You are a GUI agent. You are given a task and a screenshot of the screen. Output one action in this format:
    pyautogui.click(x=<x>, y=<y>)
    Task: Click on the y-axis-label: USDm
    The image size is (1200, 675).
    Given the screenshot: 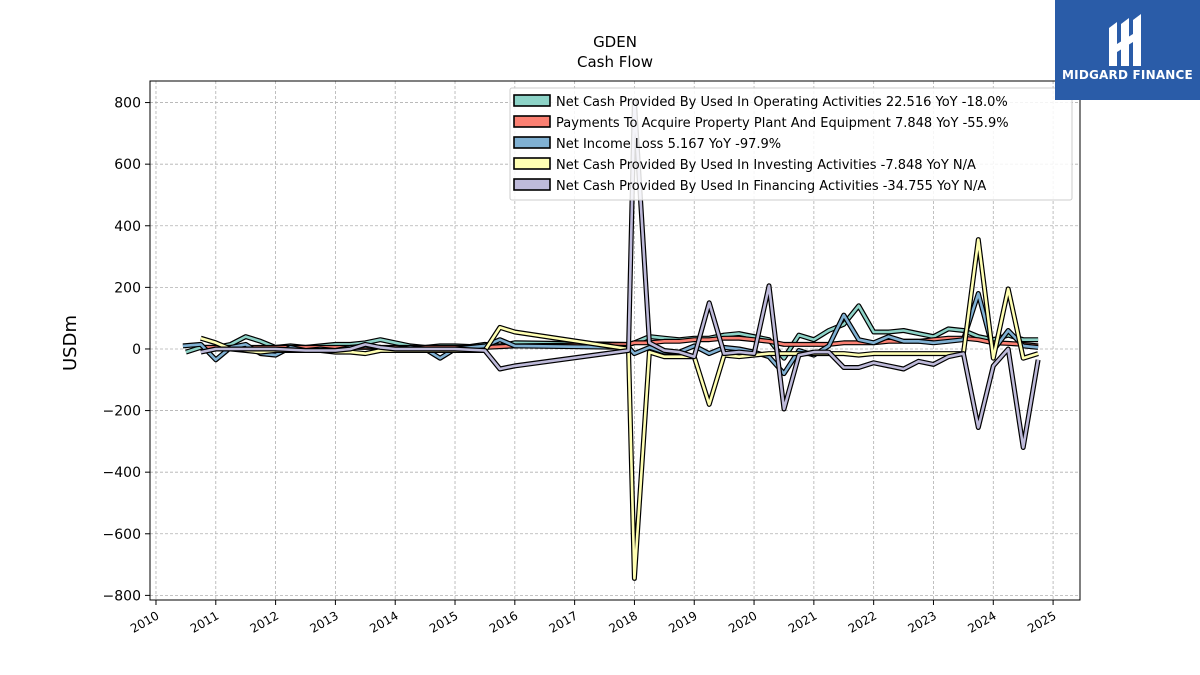 What is the action you would take?
    pyautogui.click(x=70, y=343)
    